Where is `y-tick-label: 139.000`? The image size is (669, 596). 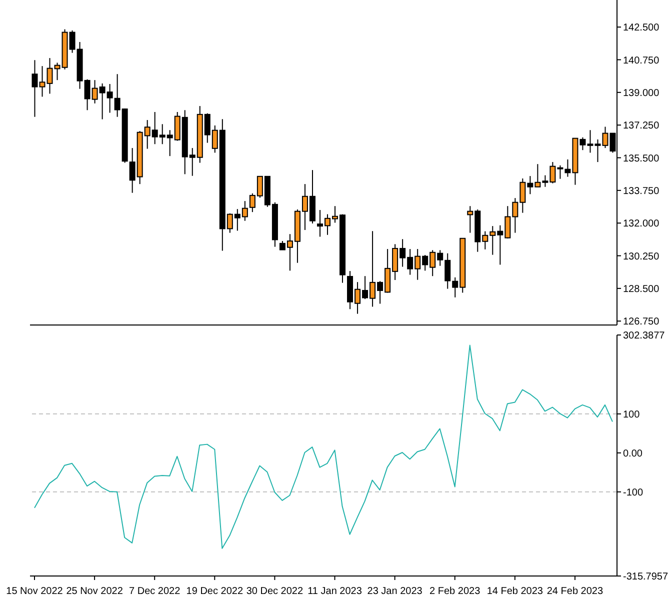 y-tick-label: 139.000 is located at coordinates (641, 93).